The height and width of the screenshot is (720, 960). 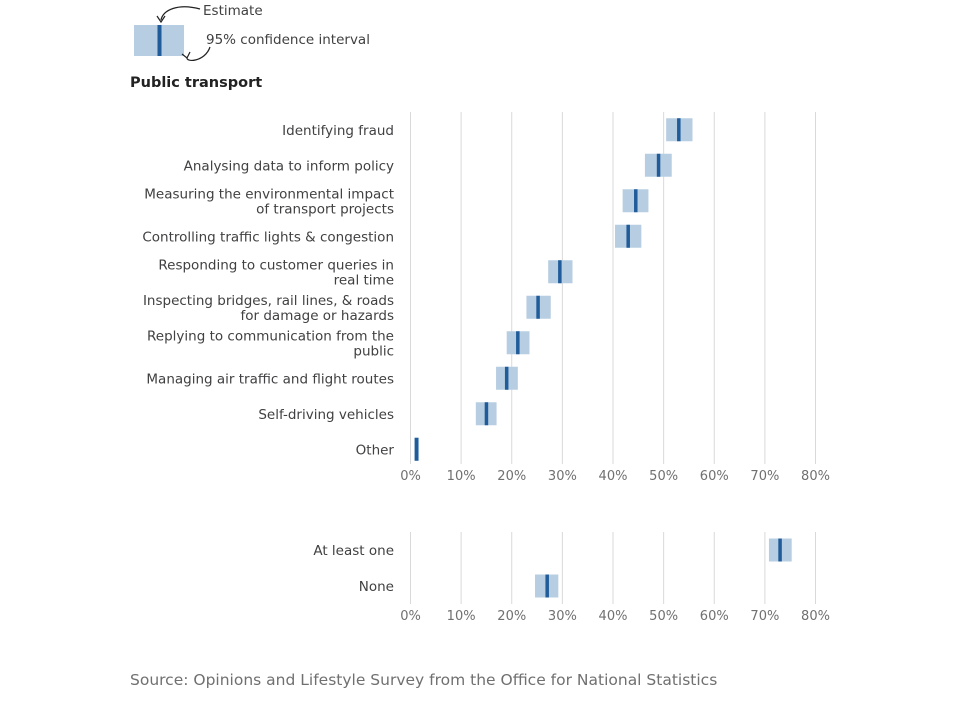 What do you see at coordinates (198, 54) in the screenshot?
I see `legend-ci-arrow-icon` at bounding box center [198, 54].